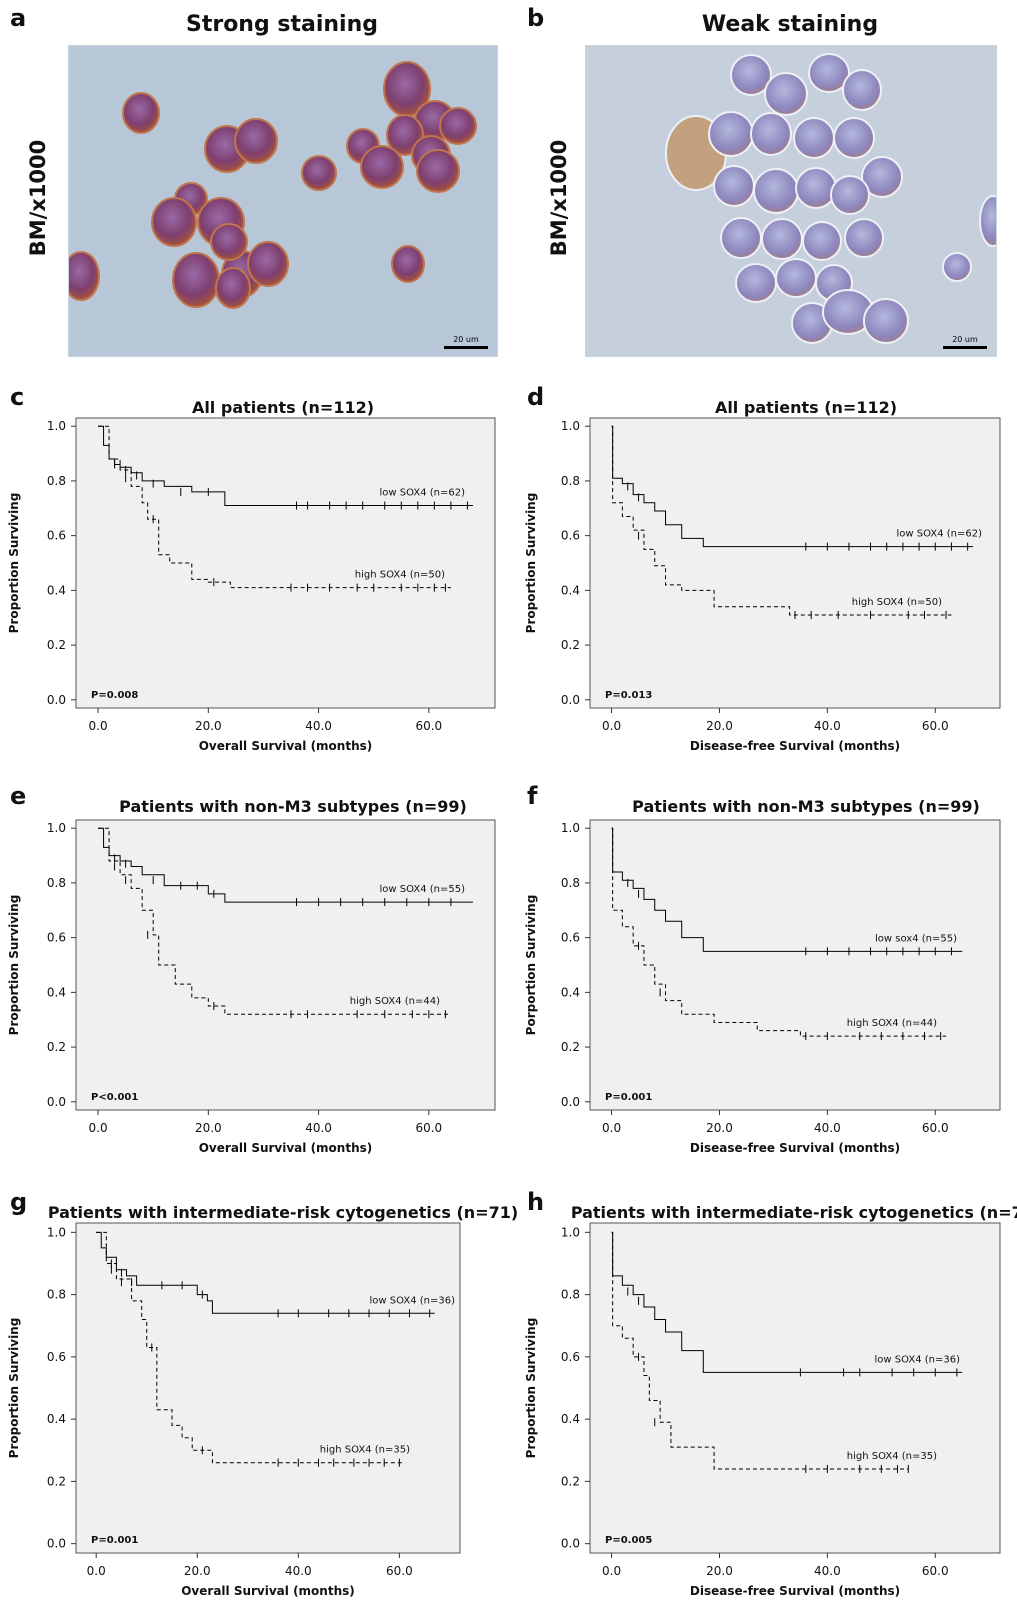 The height and width of the screenshot is (1608, 1017). Describe the element at coordinates (18, 1202) in the screenshot. I see `panel-letter: g` at that location.